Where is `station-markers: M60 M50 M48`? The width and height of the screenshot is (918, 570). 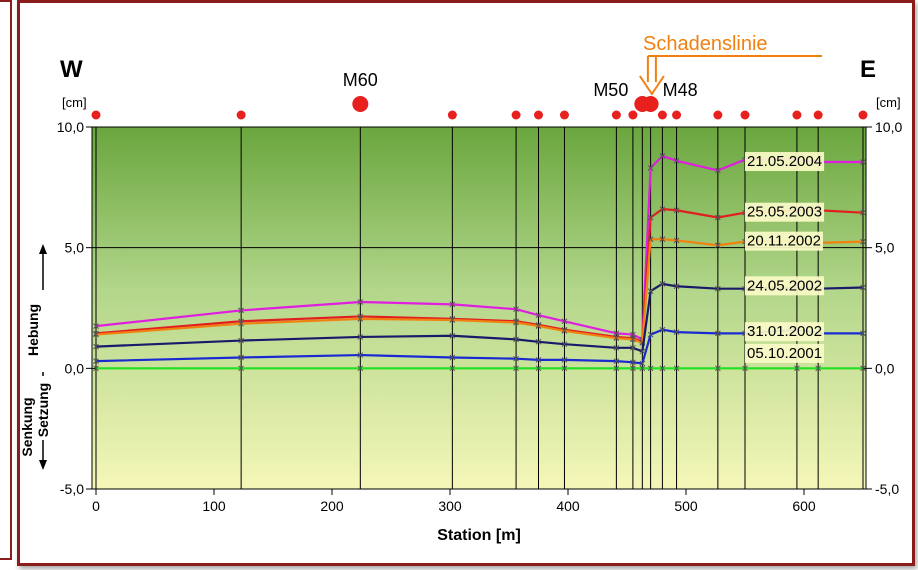 station-markers: M60 M50 M48 is located at coordinates (479, 95).